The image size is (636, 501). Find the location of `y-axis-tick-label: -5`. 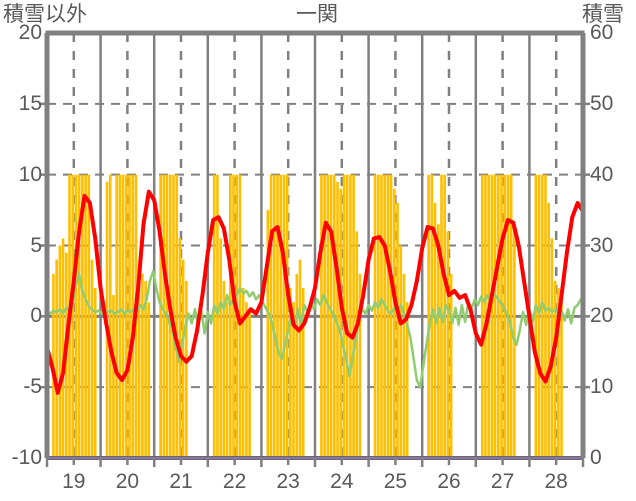

y-axis-tick-label: -5 is located at coordinates (32, 387).